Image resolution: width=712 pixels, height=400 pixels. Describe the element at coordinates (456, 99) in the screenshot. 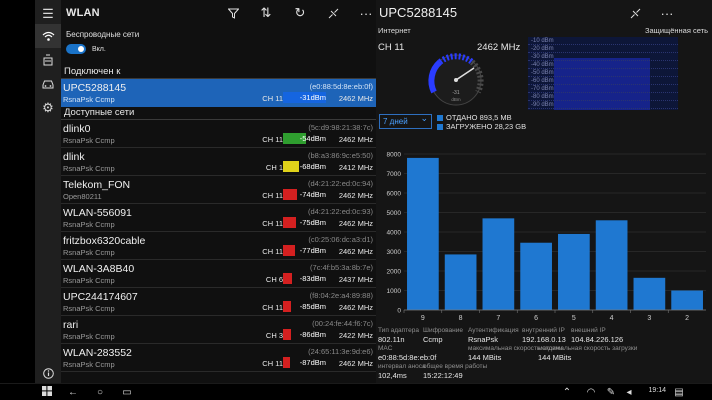

I see `gauge-unit: dBm` at that location.